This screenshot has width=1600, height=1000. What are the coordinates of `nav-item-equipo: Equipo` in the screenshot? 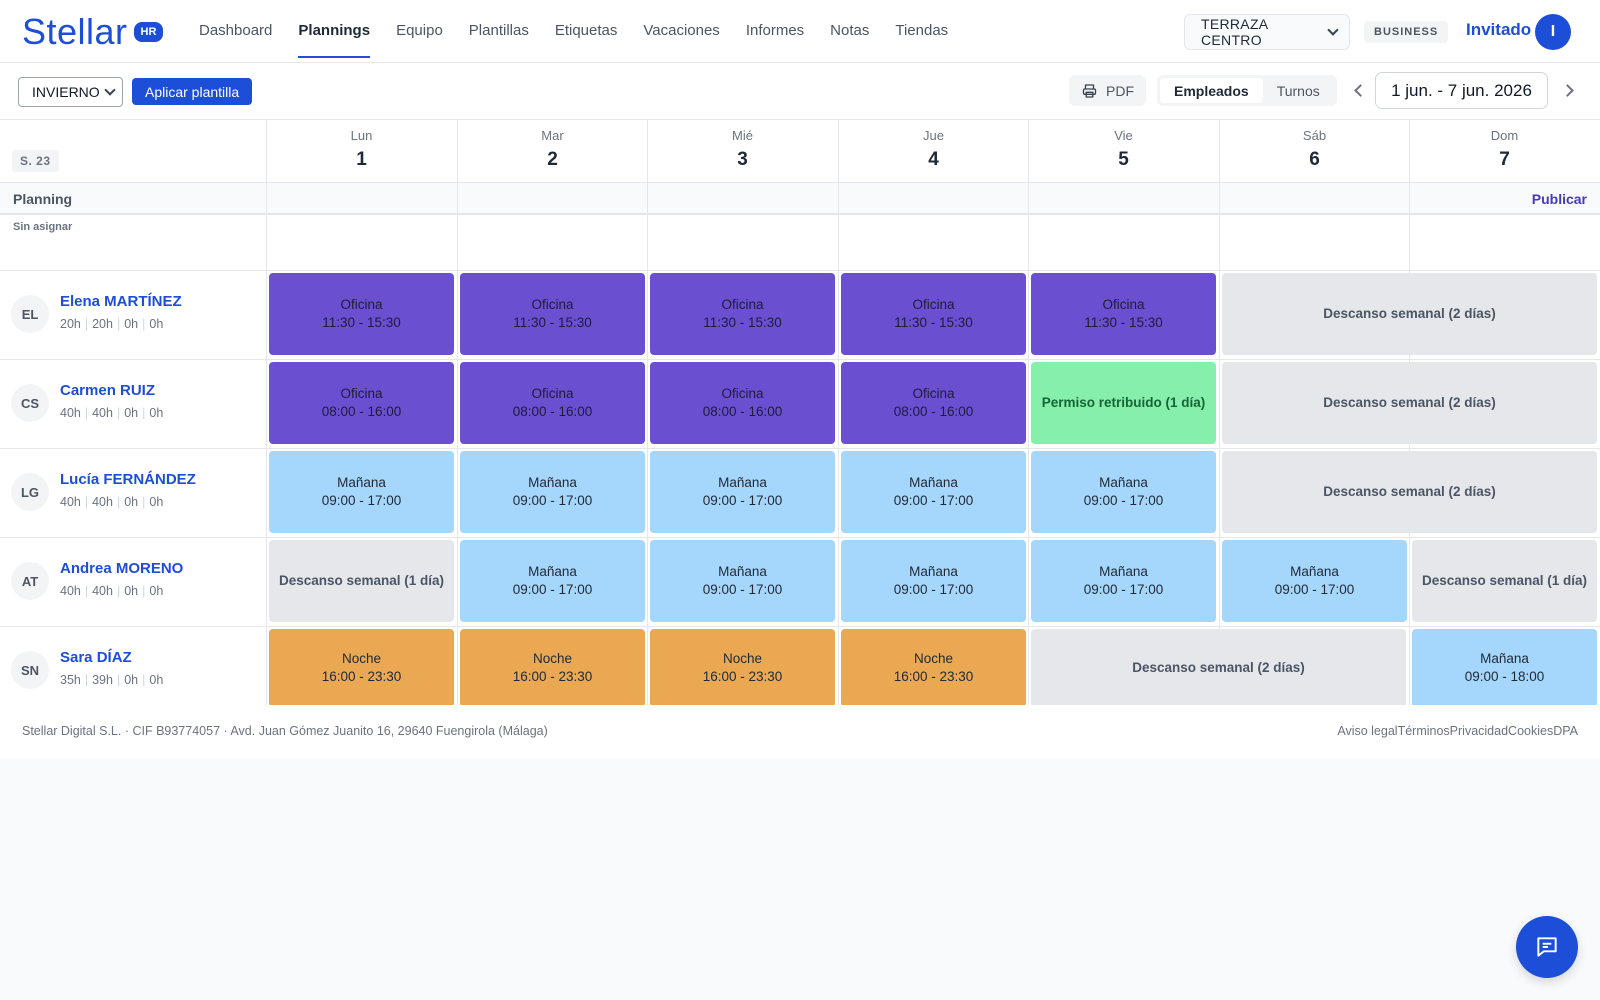 It's located at (419, 30).